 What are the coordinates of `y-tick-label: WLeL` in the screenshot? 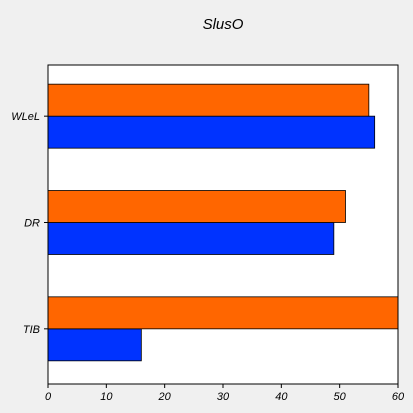 It's located at (25, 117).